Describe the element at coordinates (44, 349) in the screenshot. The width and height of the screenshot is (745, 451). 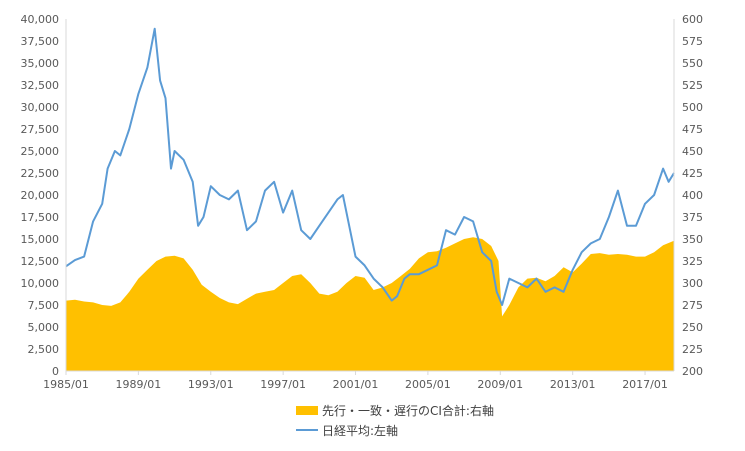
I see `left-tick-label: 2,500` at that location.